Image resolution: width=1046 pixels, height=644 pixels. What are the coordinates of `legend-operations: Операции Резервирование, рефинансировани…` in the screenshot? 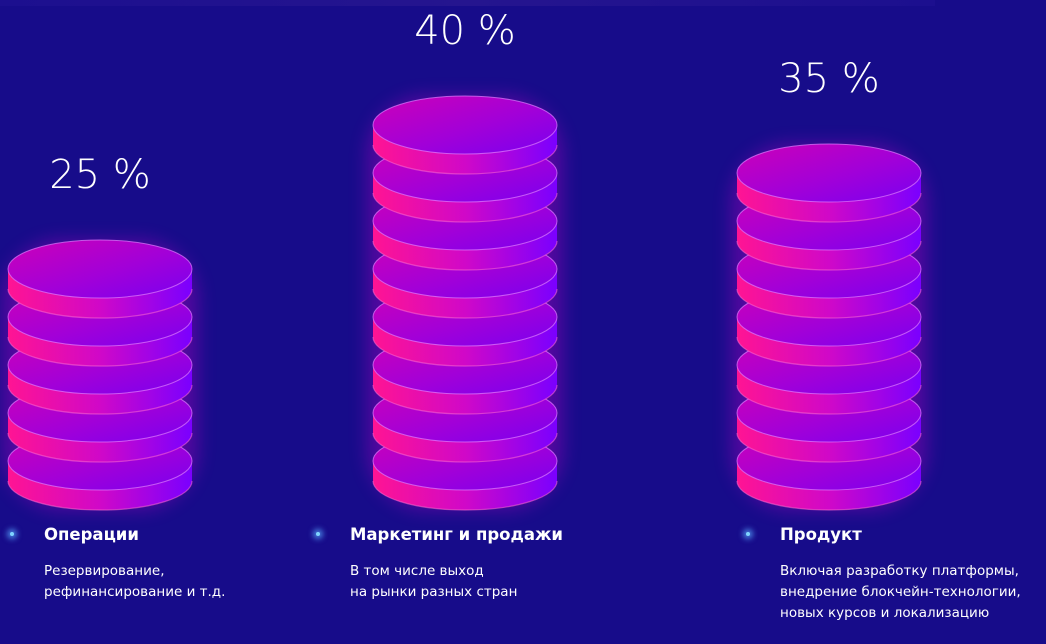 It's located at (117, 563).